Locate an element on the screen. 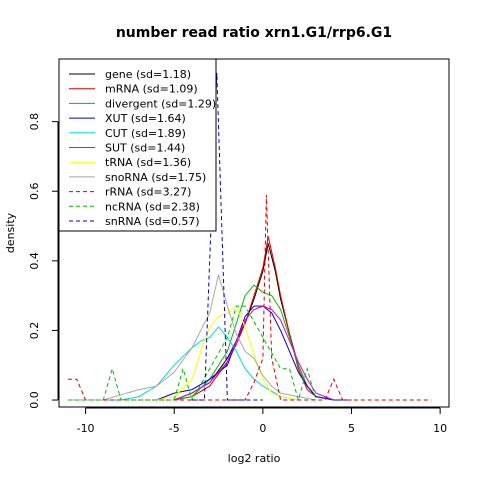 Image resolution: width=480 pixels, height=480 pixels. legend-label-4: CUT (sd=1.89) is located at coordinates (145, 133).